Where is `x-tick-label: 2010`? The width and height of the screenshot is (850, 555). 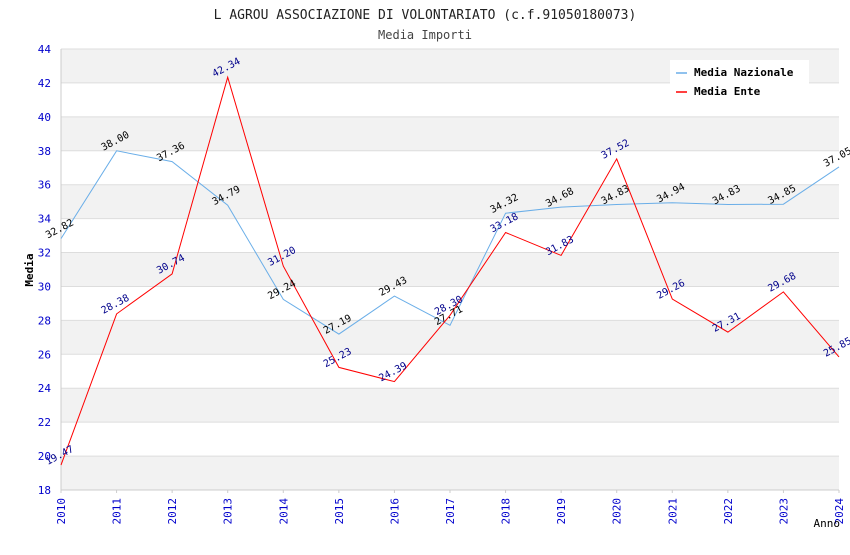 x-tick-label: 2010 is located at coordinates (61, 511).